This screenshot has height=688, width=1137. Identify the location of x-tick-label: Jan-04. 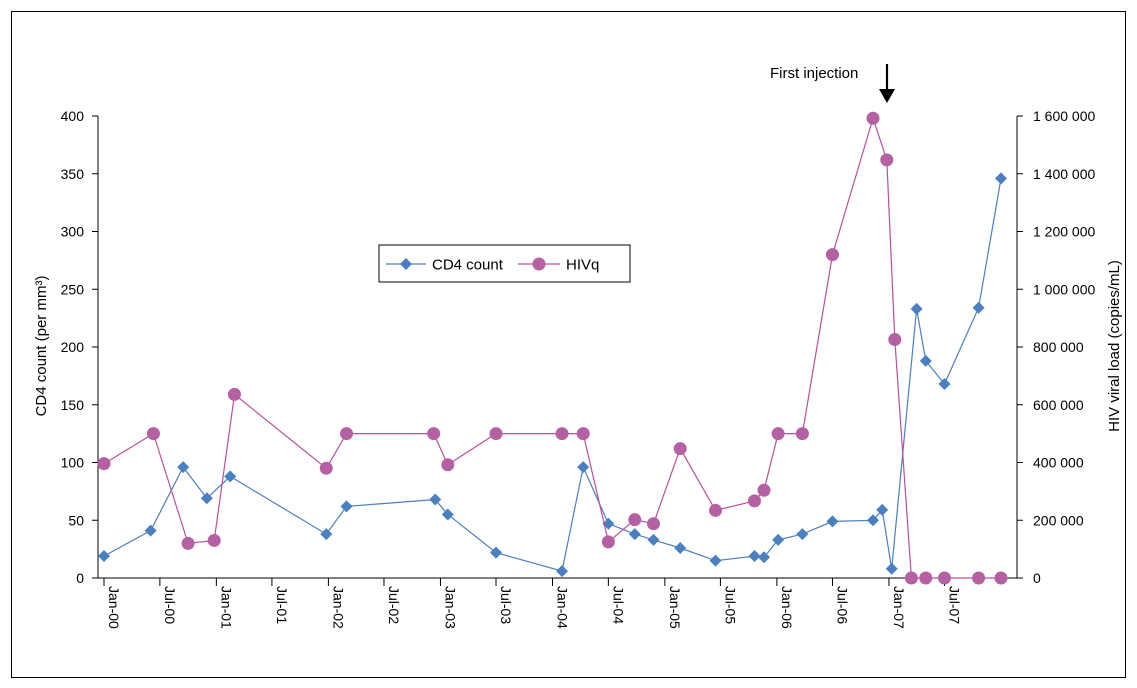
(563, 607).